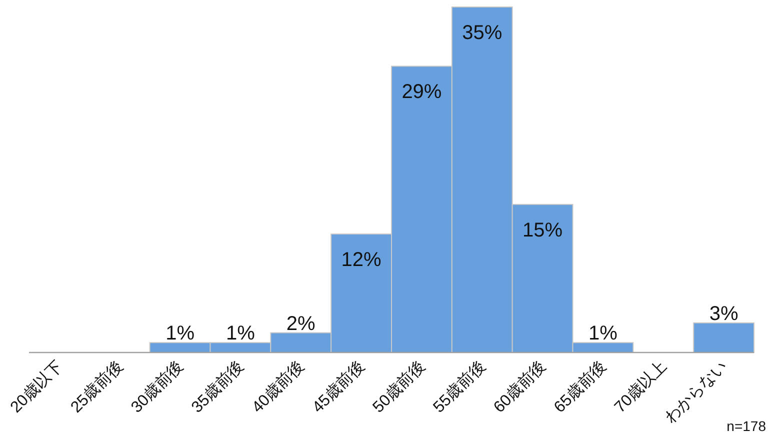  I want to click on data-label: 15%, so click(542, 230).